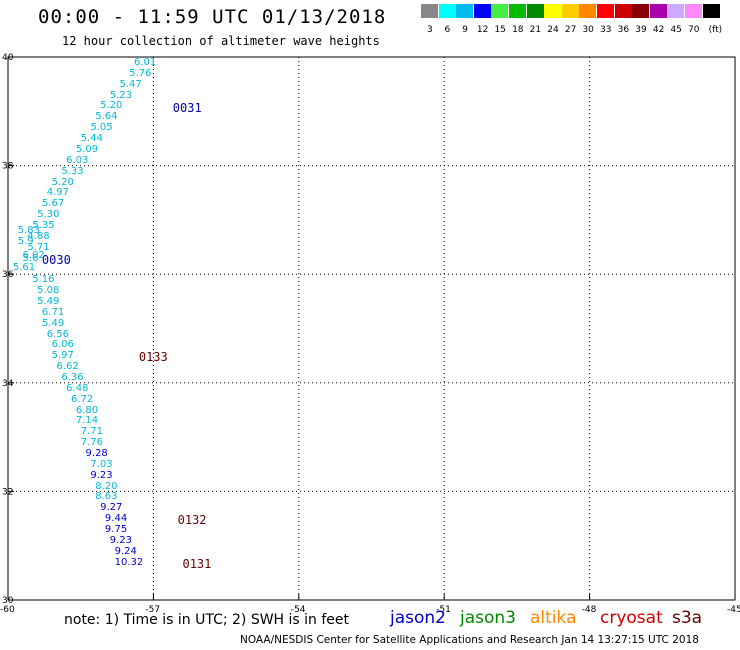 This screenshot has height=650, width=740. I want to click on wave-height-value: 7.71, so click(91, 432).